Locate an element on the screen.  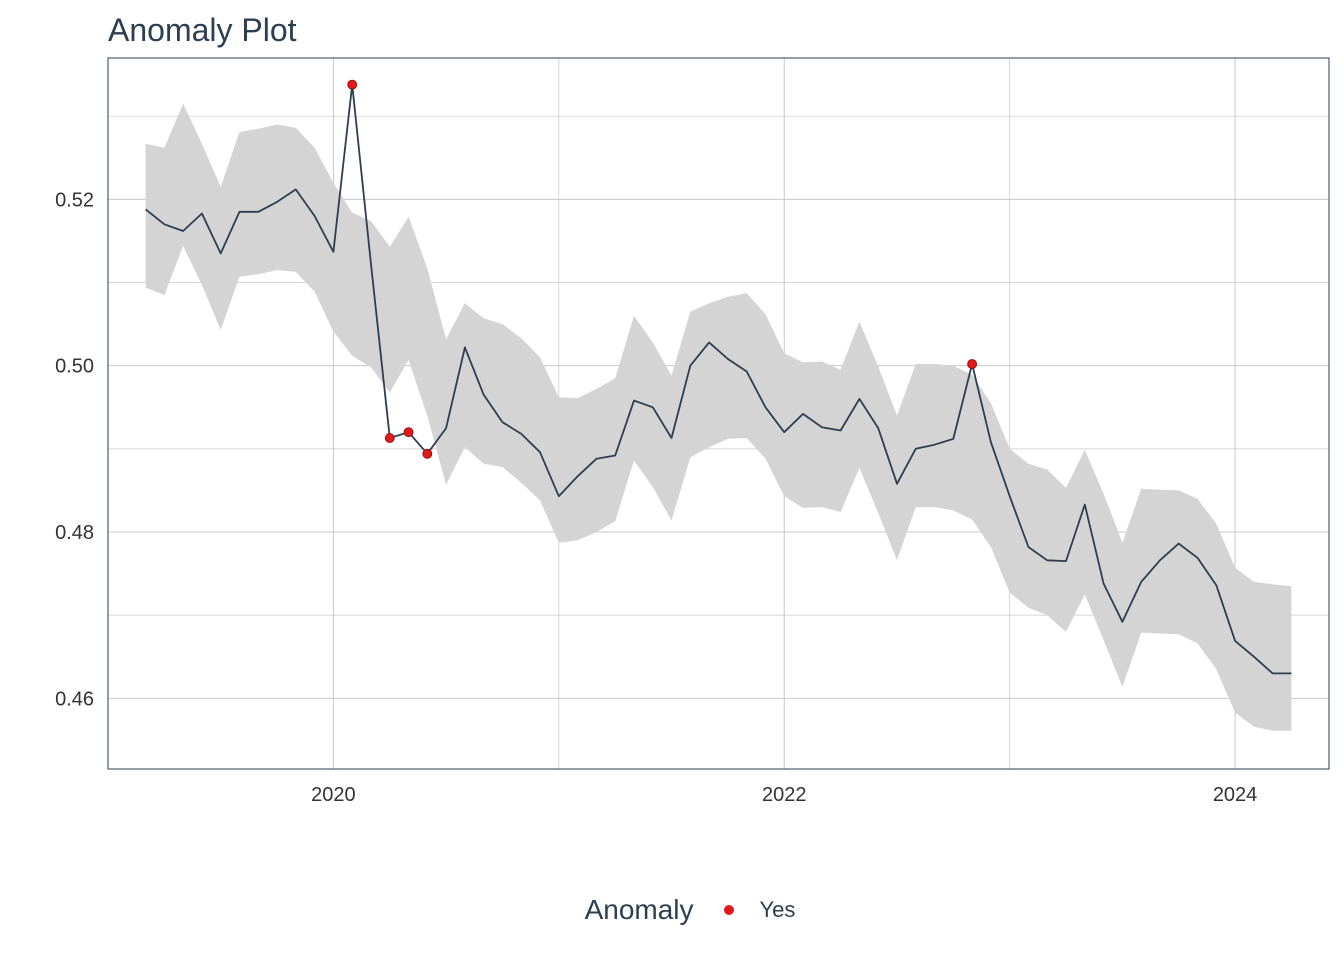
y-tick-label: 0.52 is located at coordinates (74, 200).